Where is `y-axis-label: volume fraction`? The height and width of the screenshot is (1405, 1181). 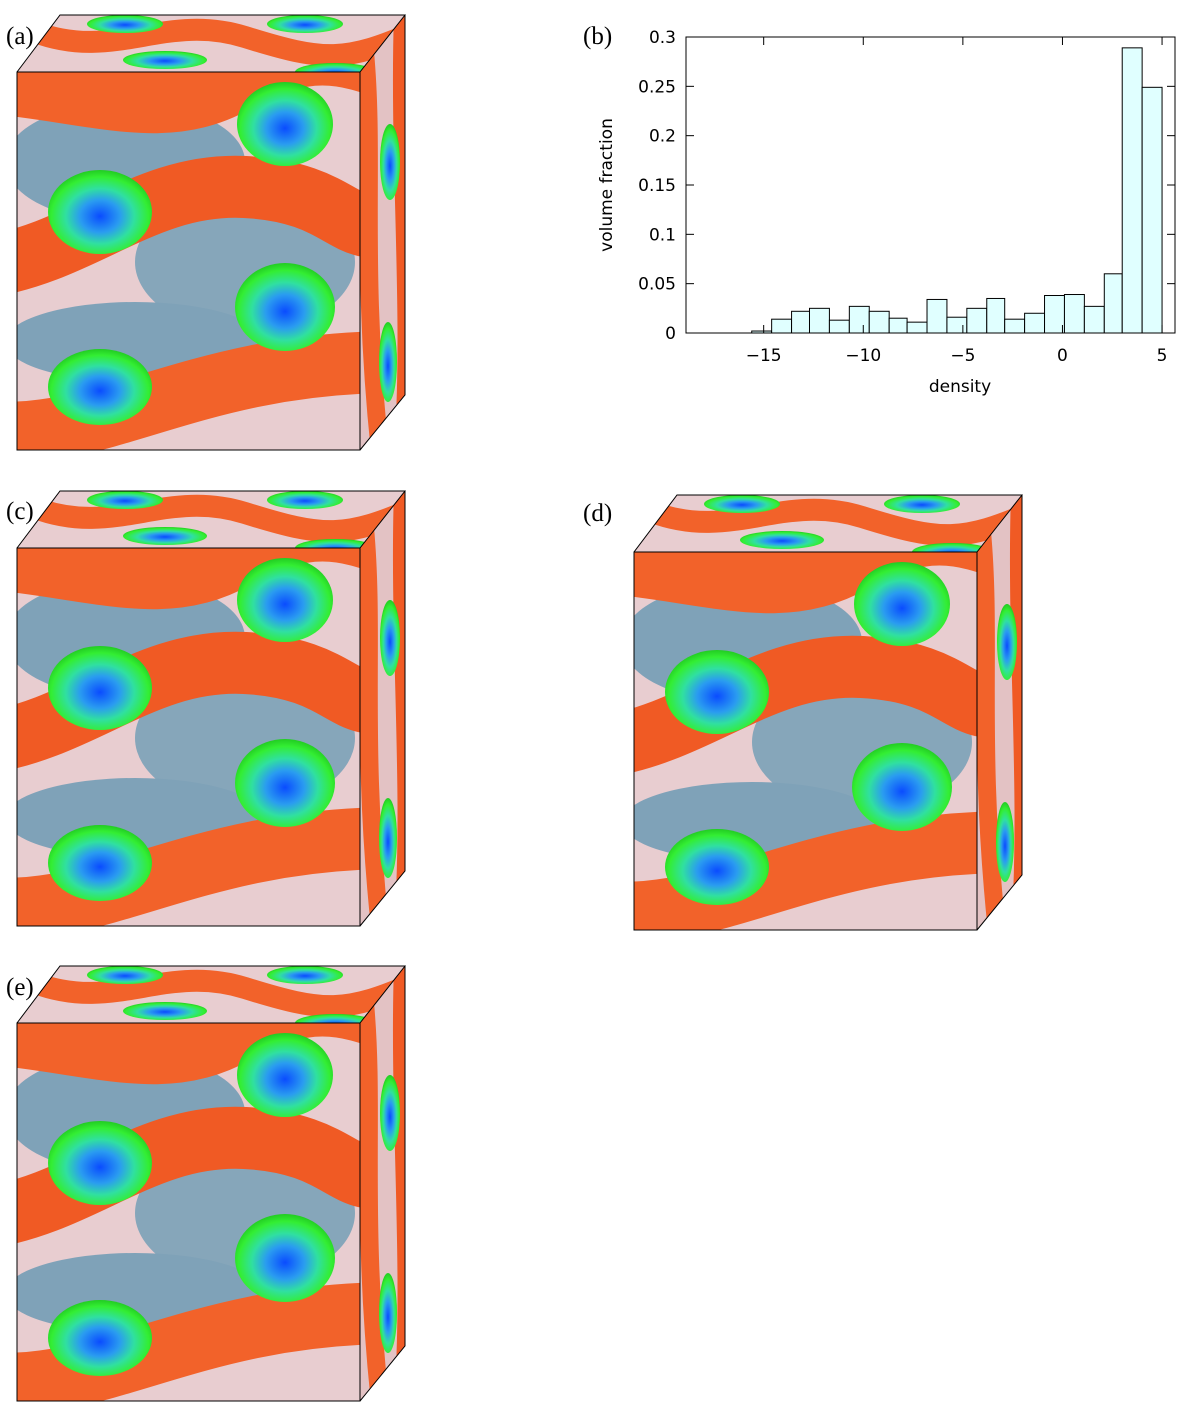
y-axis-label: volume fraction is located at coordinates (607, 185).